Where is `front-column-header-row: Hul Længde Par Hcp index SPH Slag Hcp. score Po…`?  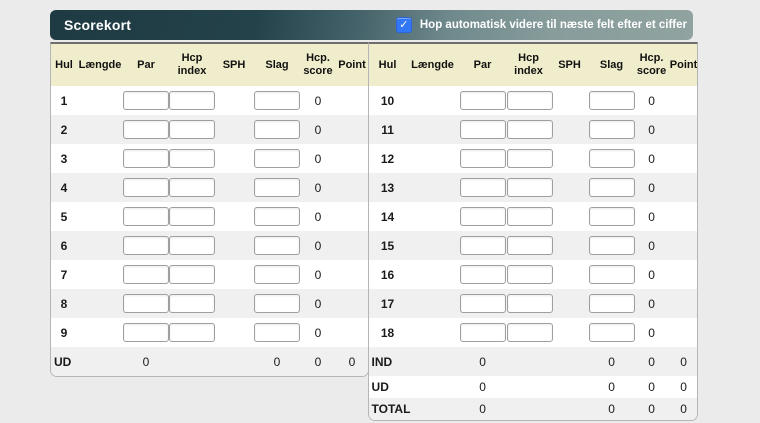
front-column-header-row: Hul Længde Par Hcp index SPH Slag Hcp. score Po… is located at coordinates (209, 65).